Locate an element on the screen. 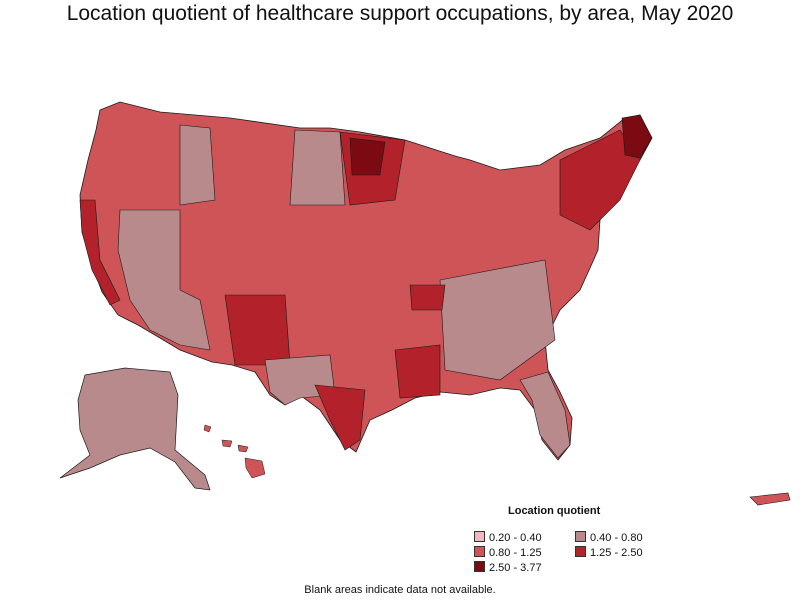 Image resolution: width=800 pixels, height=600 pixels. region-california-coast is located at coordinates (100, 252).